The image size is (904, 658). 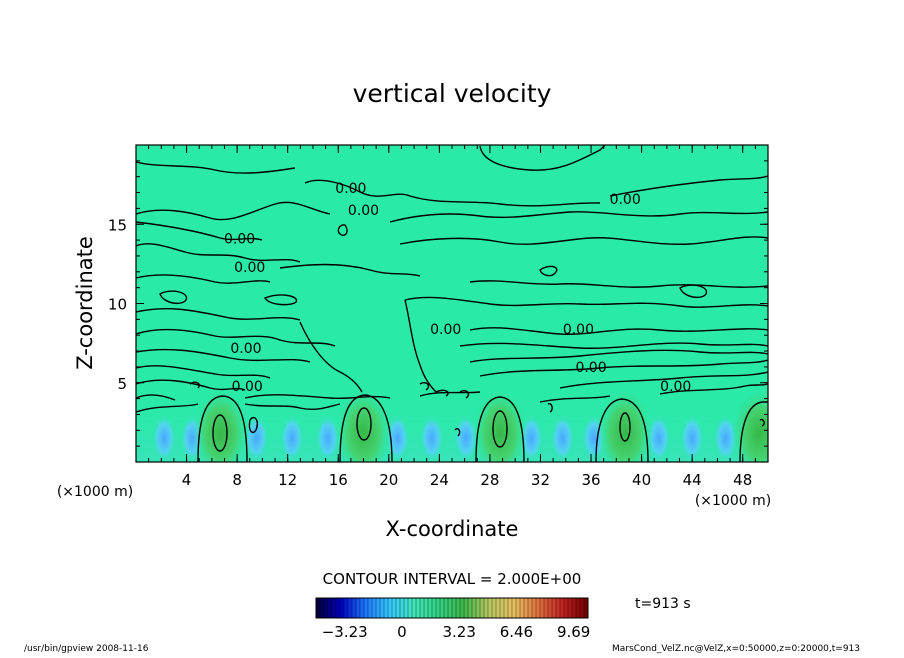 What do you see at coordinates (573, 632) in the screenshot?
I see `colorbar-tick-label: 9.69` at bounding box center [573, 632].